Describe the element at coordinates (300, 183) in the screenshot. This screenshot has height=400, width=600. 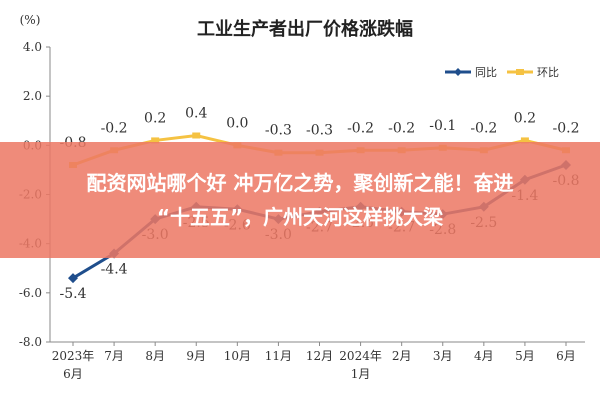
I see `banner-line-1: 配资网站哪个好 冲万亿之势，聚创新之能！奋进` at that location.